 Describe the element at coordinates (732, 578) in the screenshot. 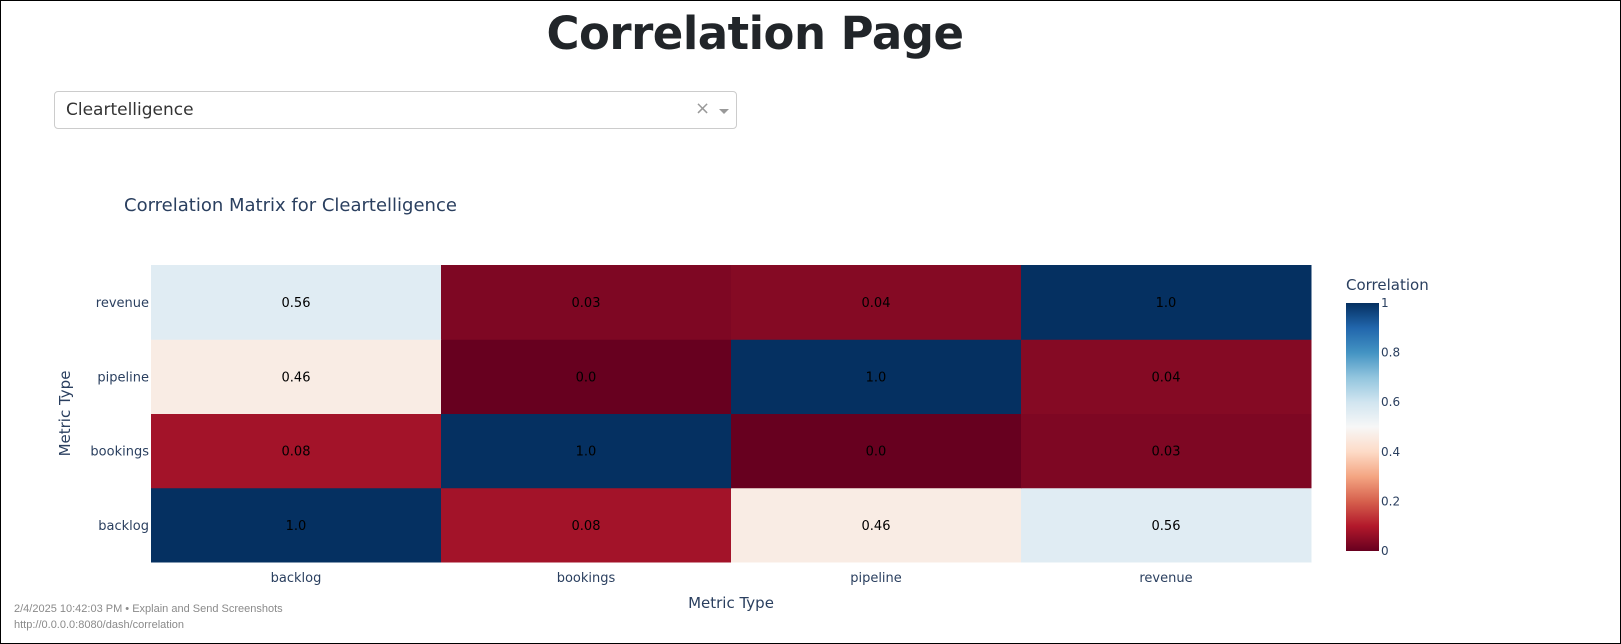

I see `x-axis-ticks: backlog bookings pipeline revenue` at that location.